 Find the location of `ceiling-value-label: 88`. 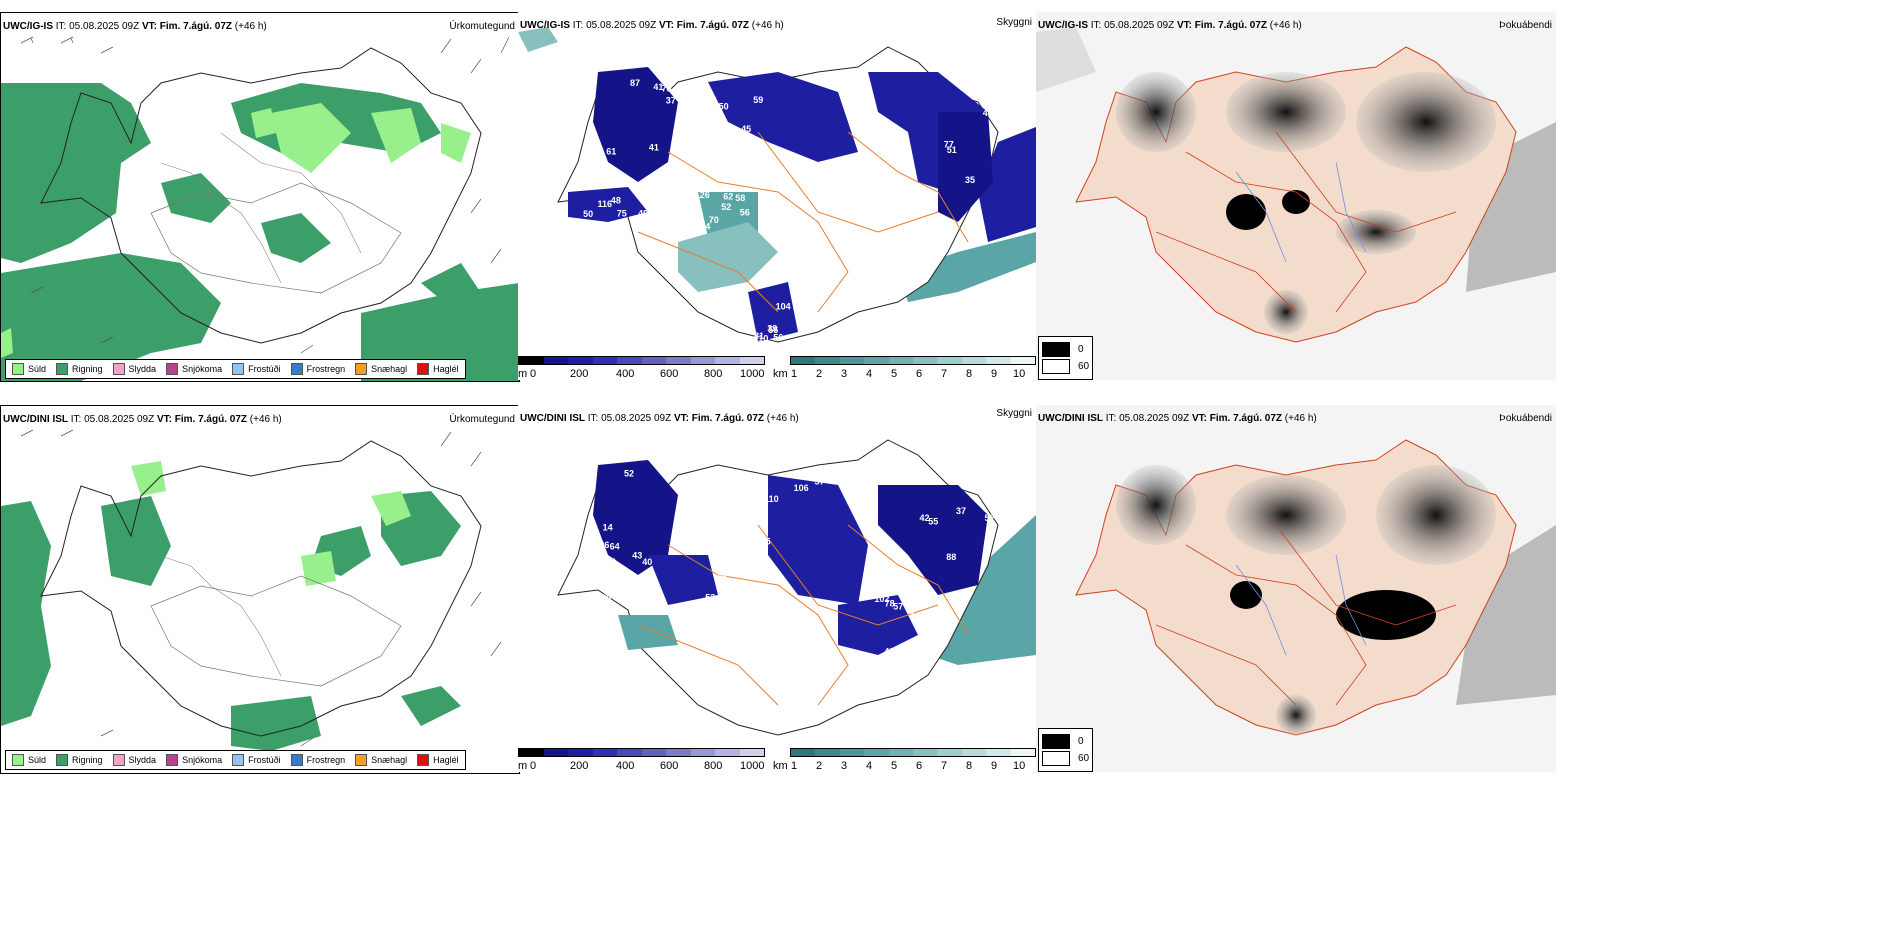

ceiling-value-label: 88 is located at coordinates (951, 557).